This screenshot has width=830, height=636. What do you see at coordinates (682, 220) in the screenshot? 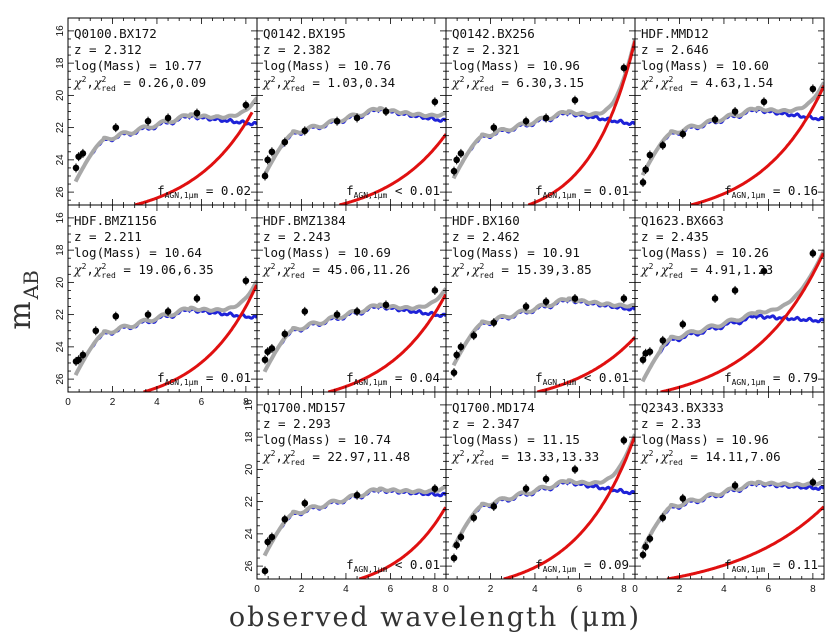
I see `panel-object-id: Q1623.BX663` at bounding box center [682, 220].